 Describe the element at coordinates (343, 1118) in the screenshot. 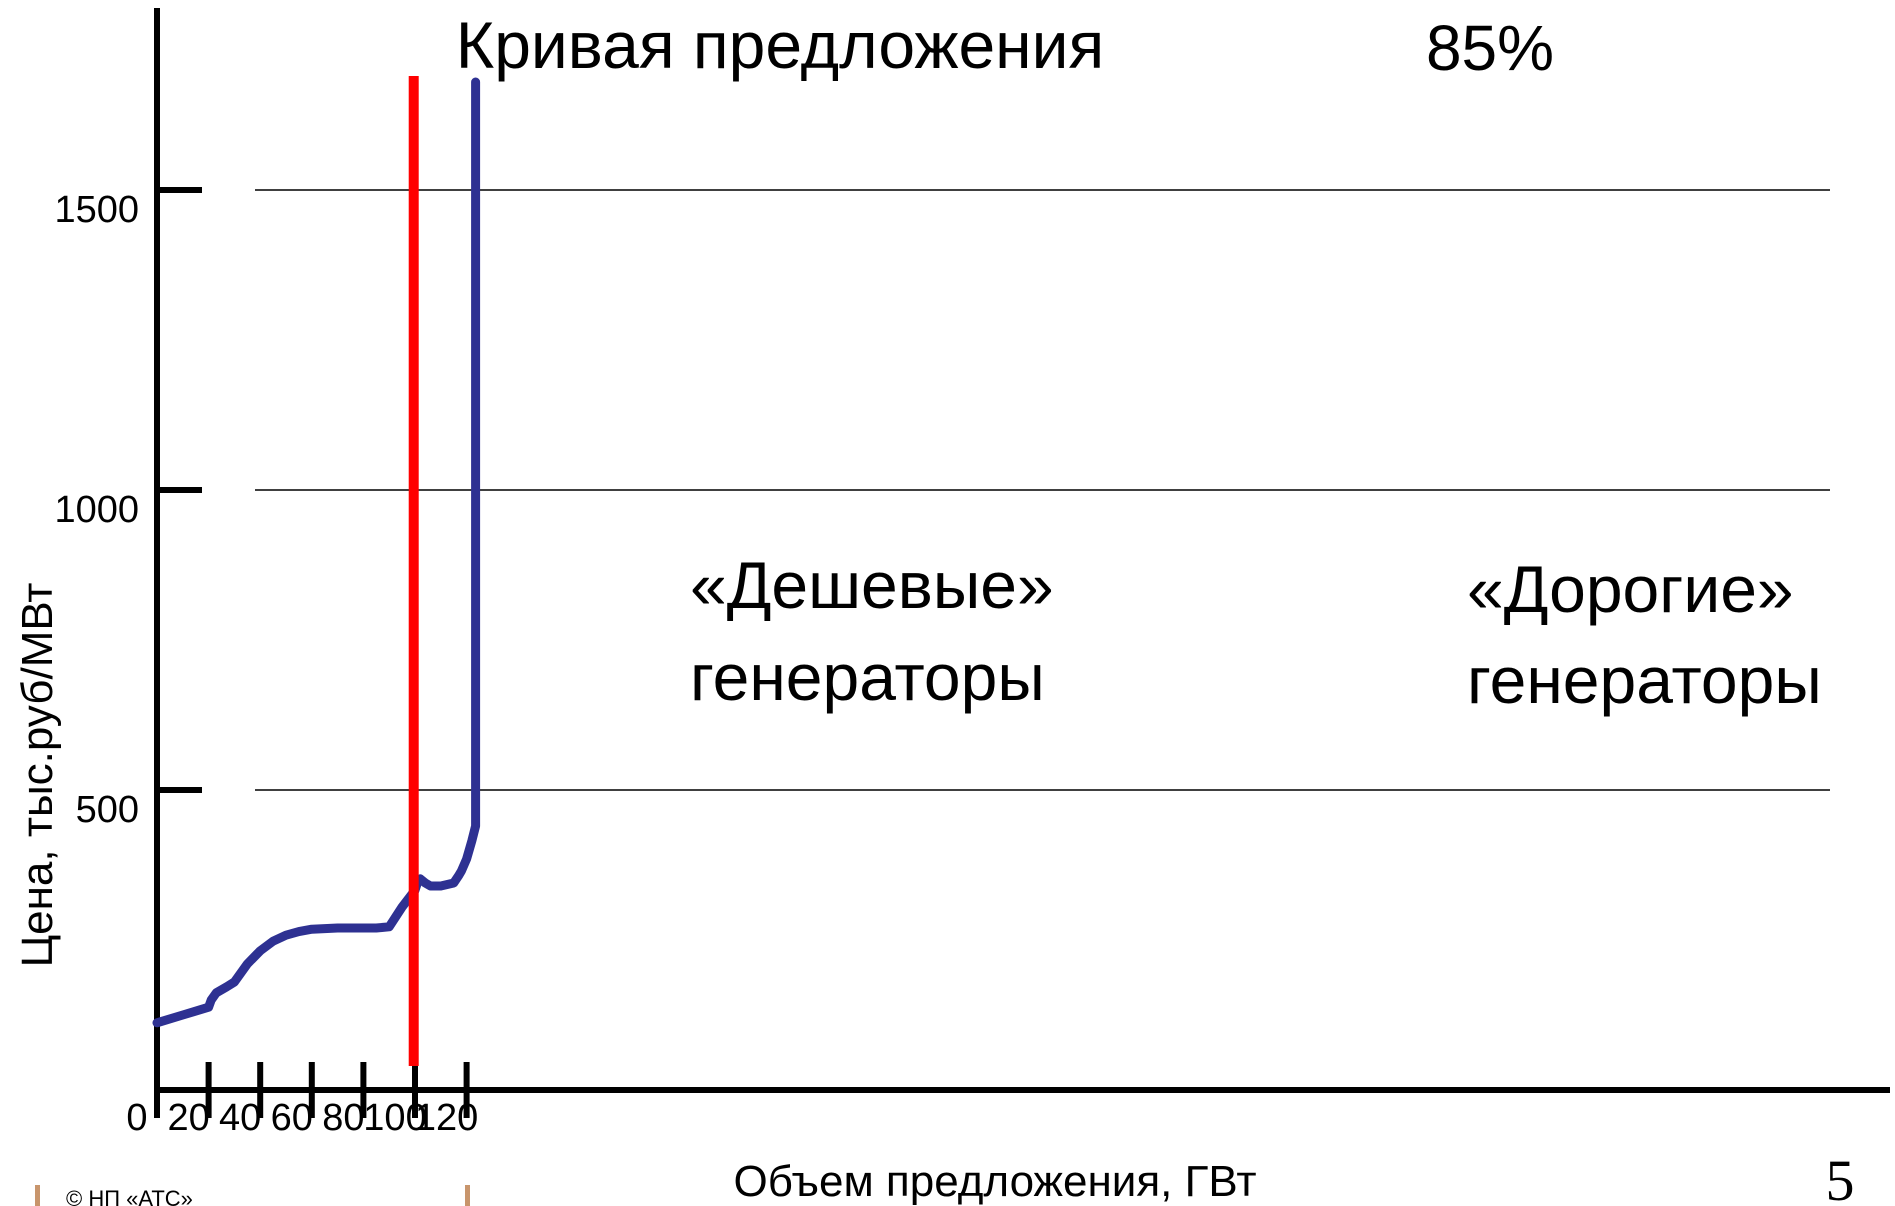

I see `x-tick-label-80: 80` at that location.